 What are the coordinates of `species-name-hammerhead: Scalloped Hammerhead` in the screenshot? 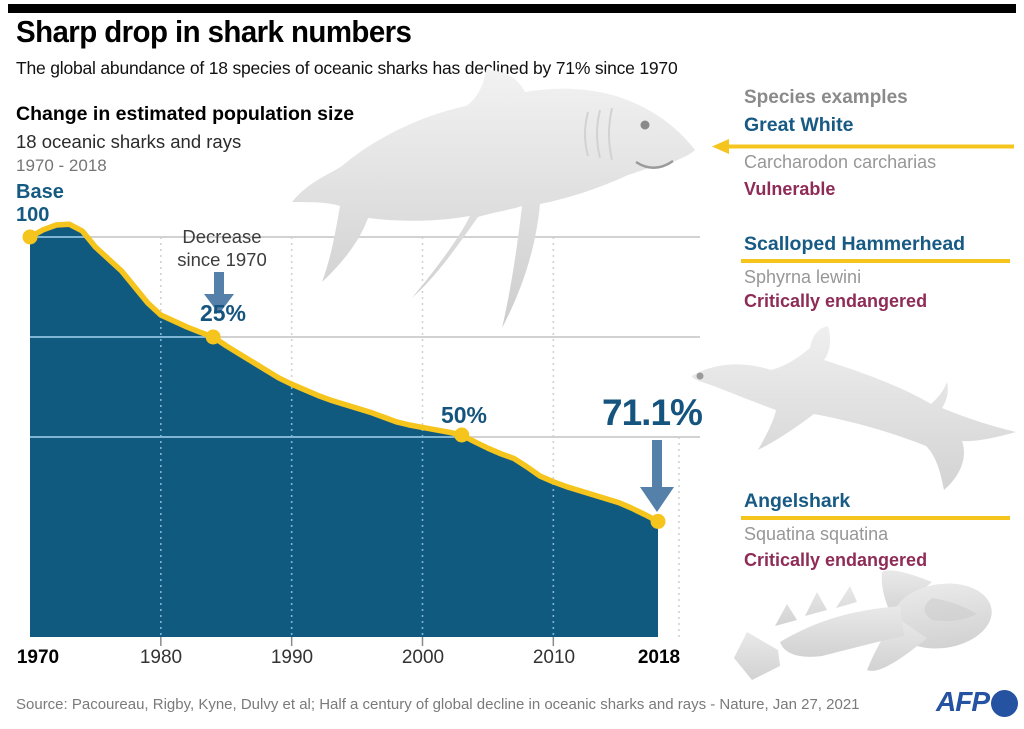 It's located at (855, 244).